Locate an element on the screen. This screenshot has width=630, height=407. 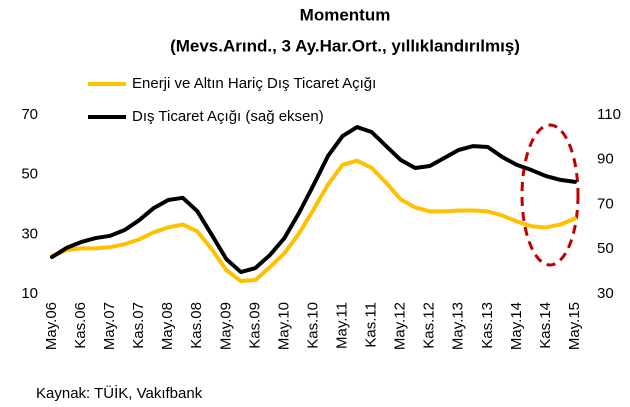
y2-tick-label: 50 is located at coordinates (605, 248).